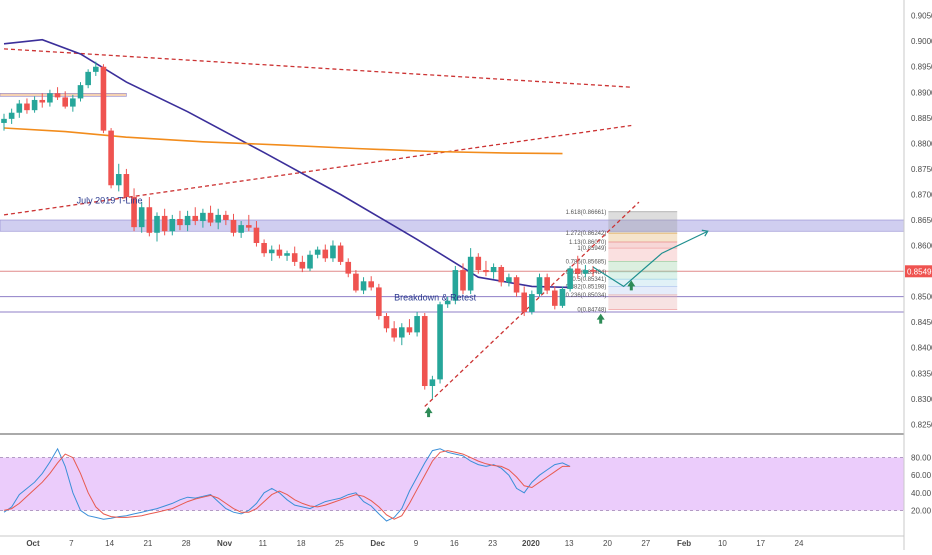 The height and width of the screenshot is (555, 932). What do you see at coordinates (147, 543) in the screenshot?
I see `time-tick-label-3: 21` at bounding box center [147, 543].